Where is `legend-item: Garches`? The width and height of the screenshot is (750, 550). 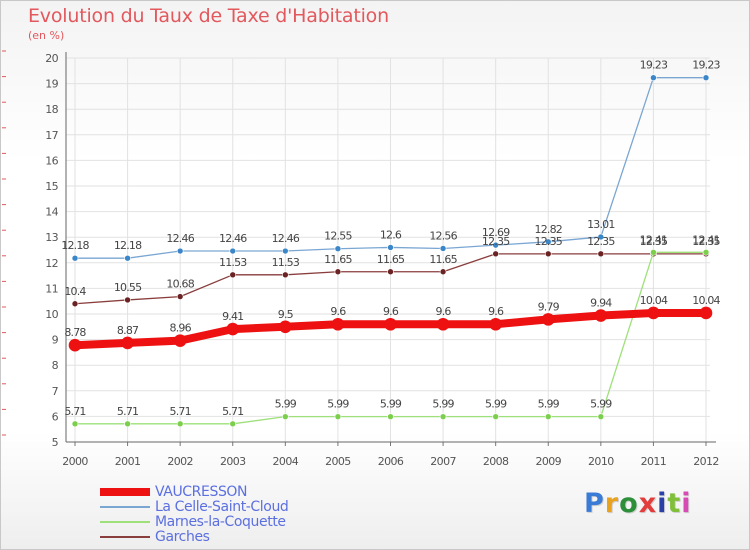
legend-item: Garches is located at coordinates (230, 537).